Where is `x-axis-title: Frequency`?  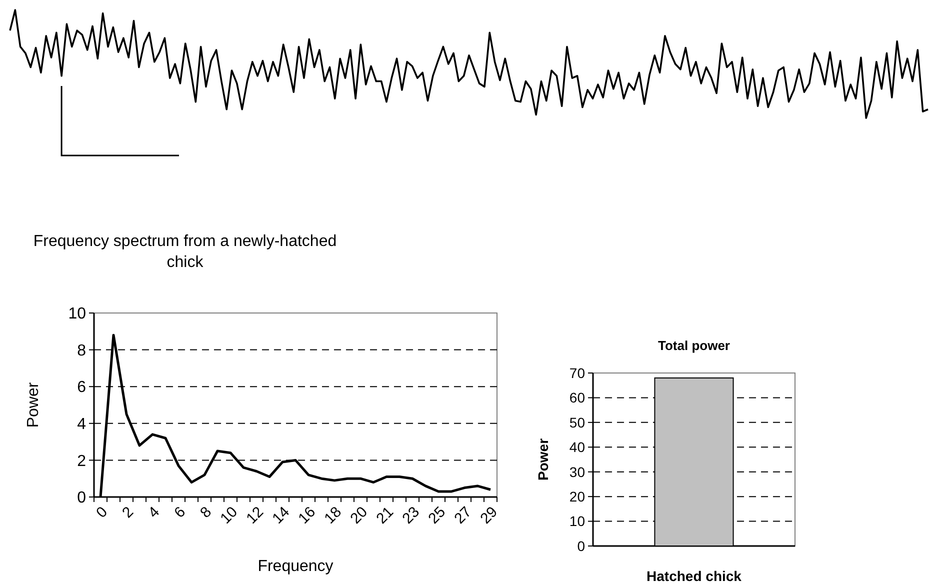 x-axis-title: Frequency is located at coordinates (296, 566).